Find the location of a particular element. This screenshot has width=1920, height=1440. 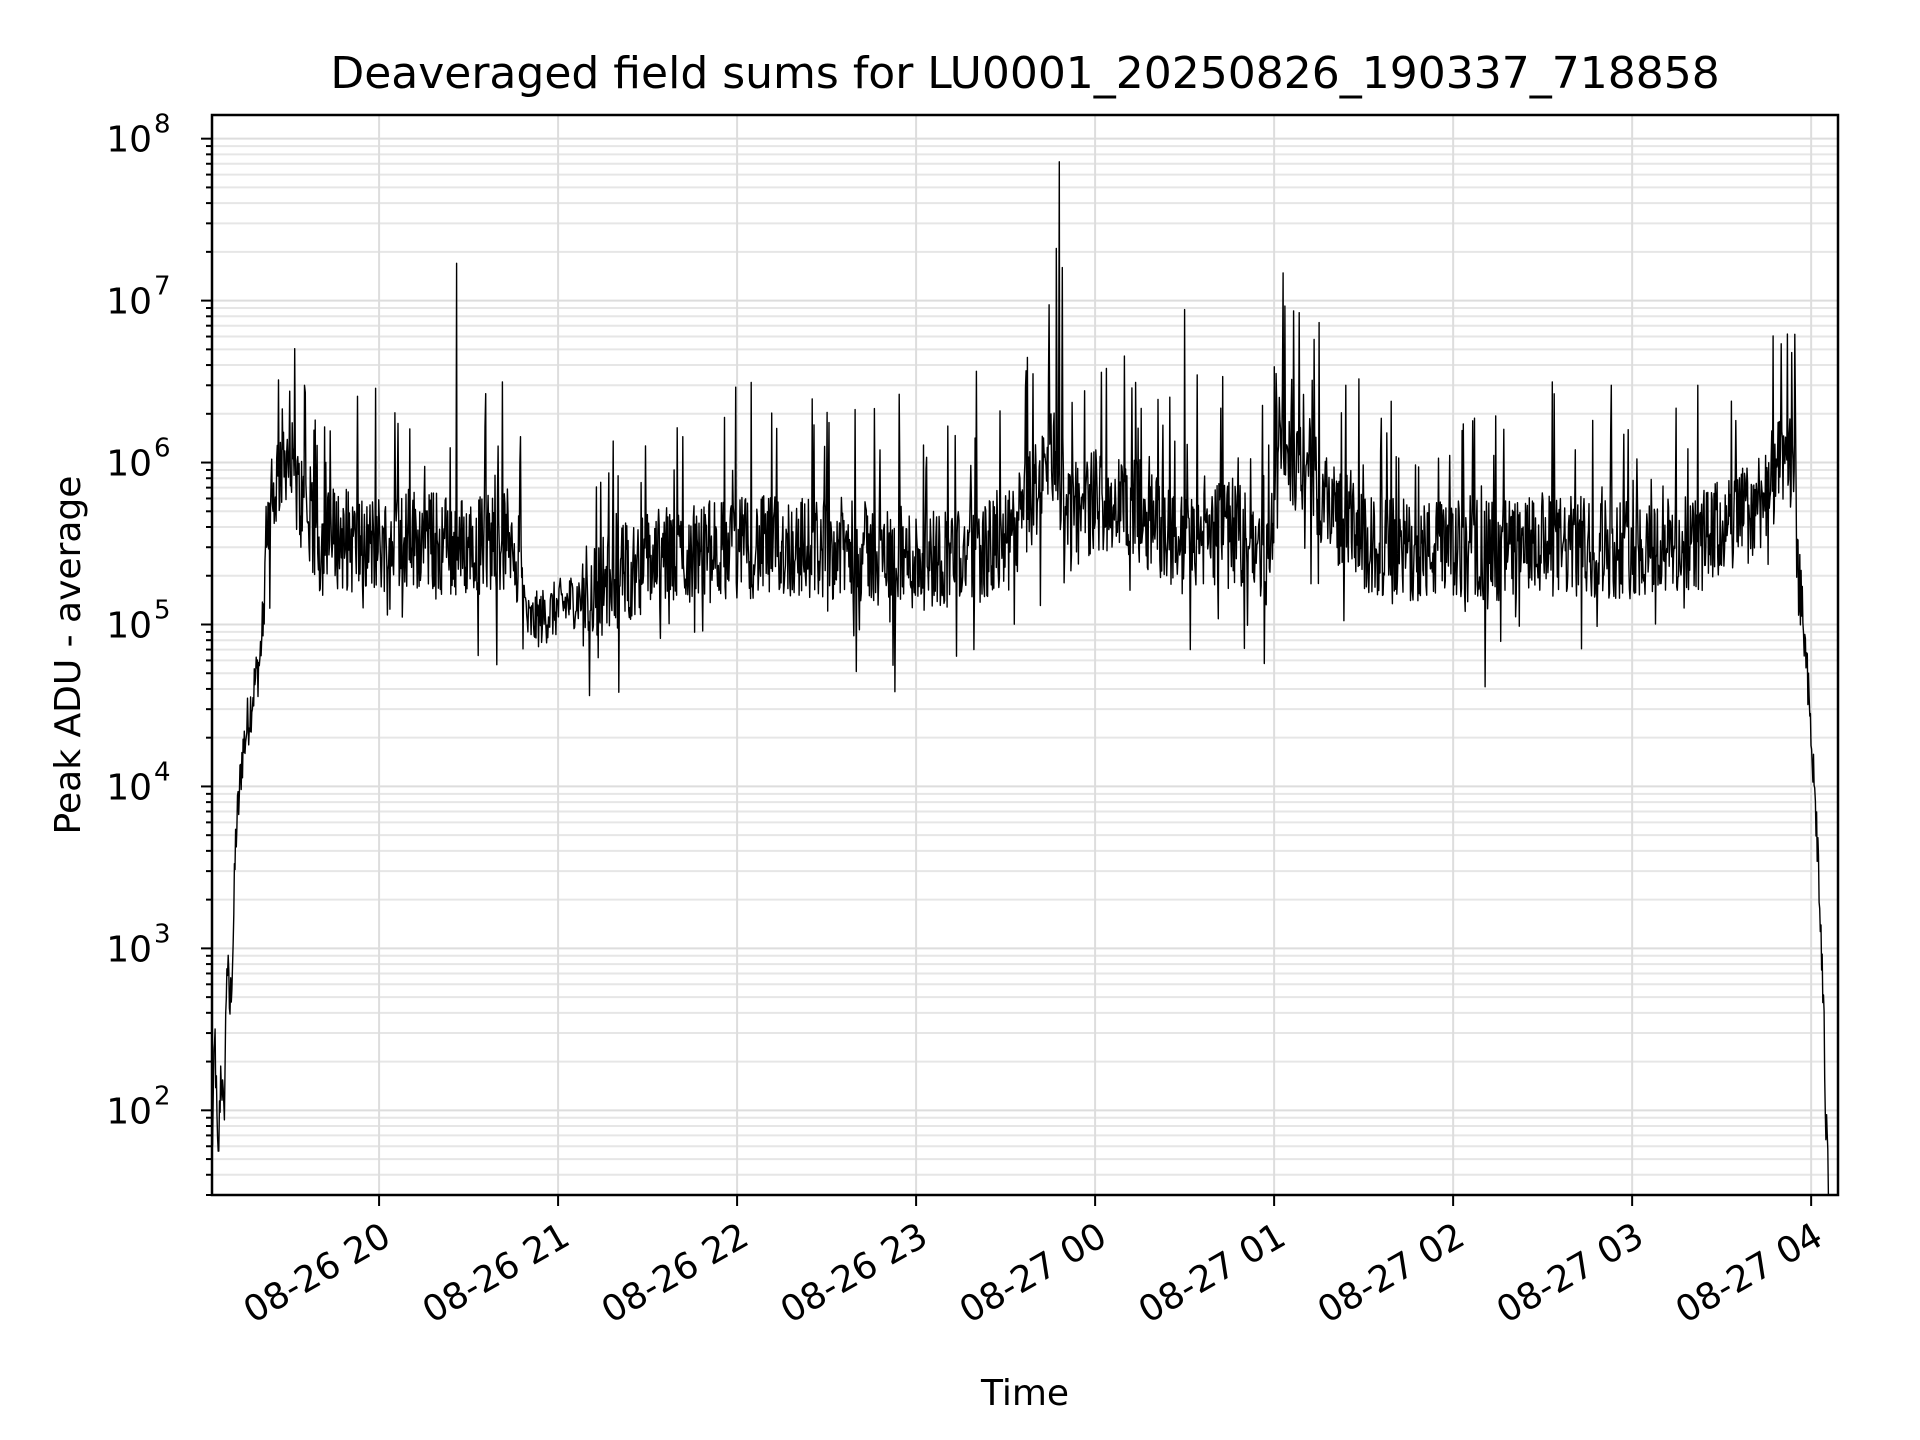

y-tick-label: 10 5 is located at coordinates (138, 620).